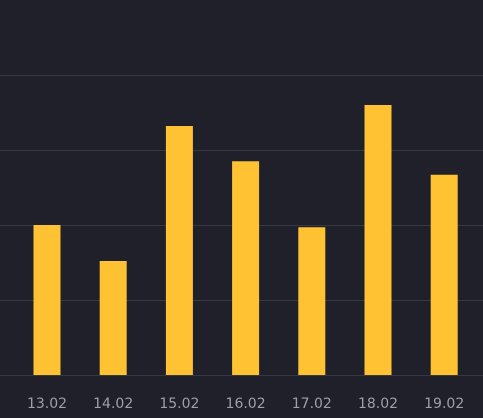 The image size is (483, 418). Describe the element at coordinates (179, 404) in the screenshot. I see `x-tick-label: 15.02` at that location.